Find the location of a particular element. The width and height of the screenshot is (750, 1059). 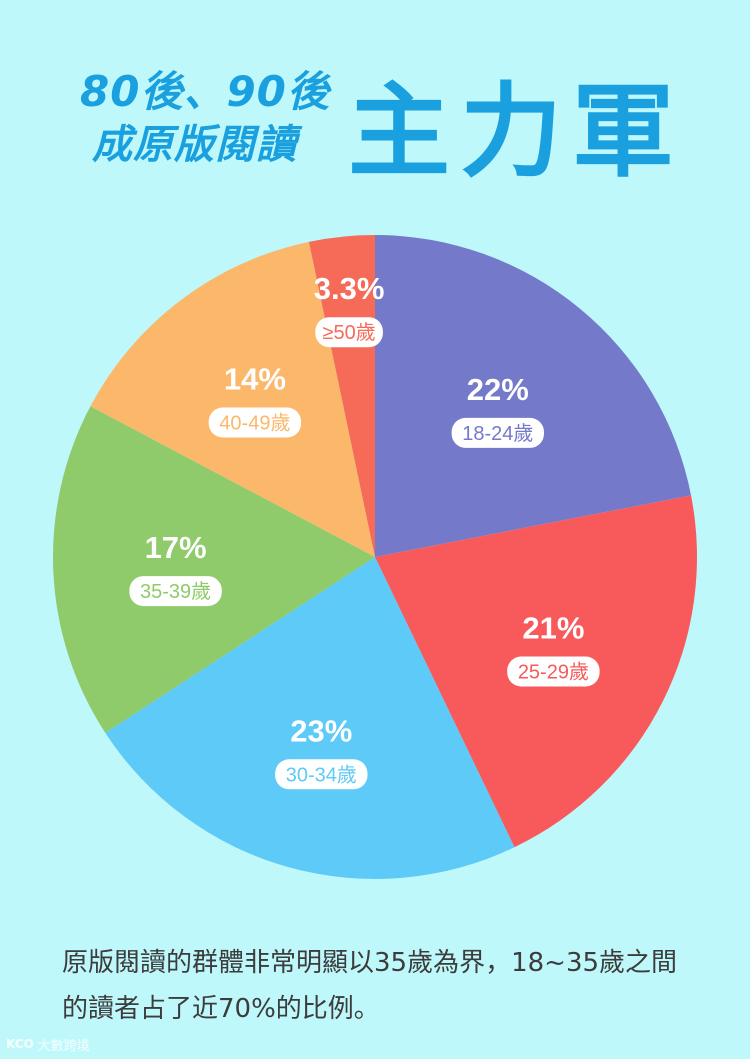

slice-category-label: 35-39歲 is located at coordinates (175, 591).